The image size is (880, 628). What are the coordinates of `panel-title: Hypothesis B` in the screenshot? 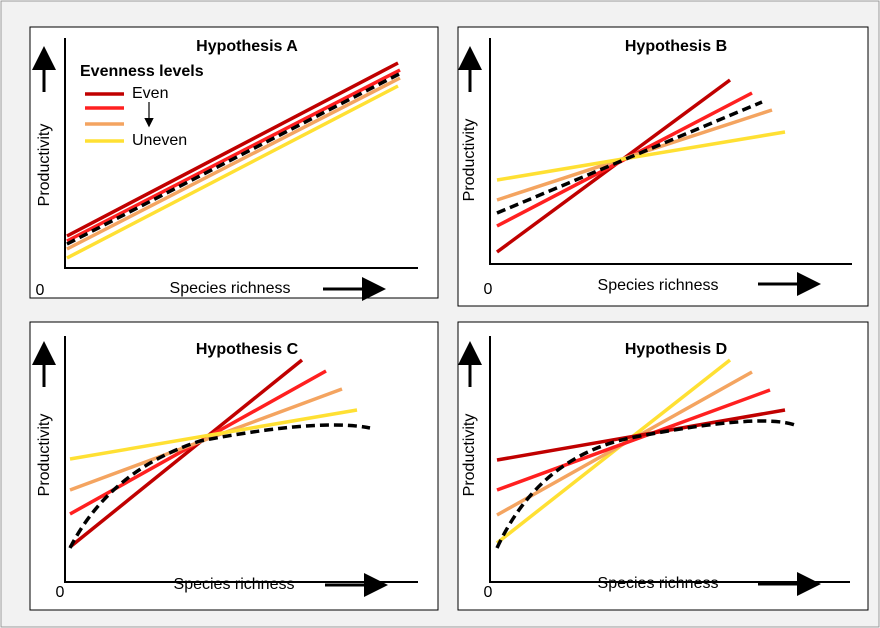 It's located at (676, 46).